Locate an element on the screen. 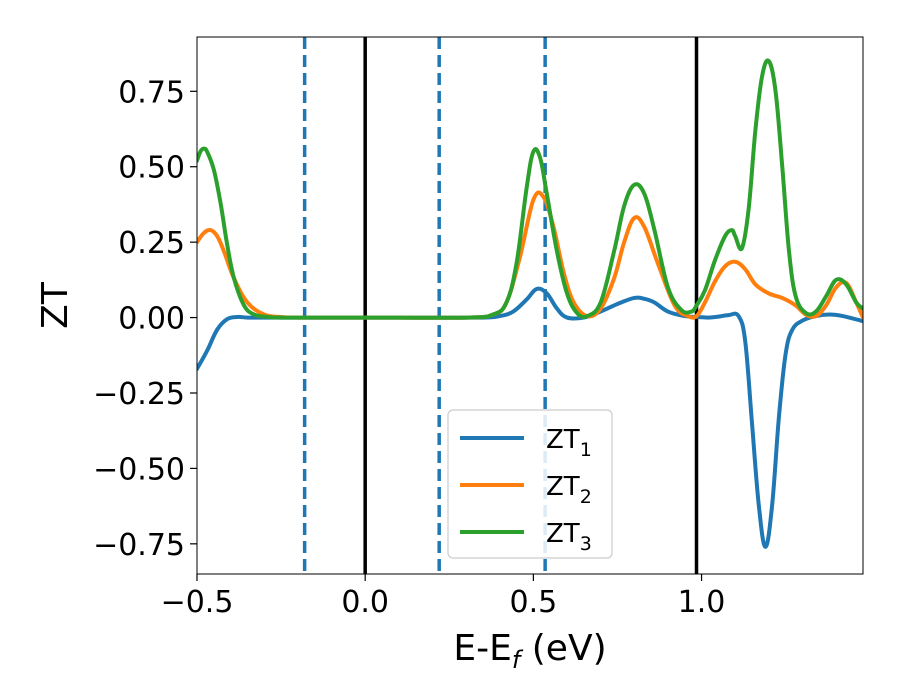  y-tick-label: 0.25 is located at coordinates (151, 243).